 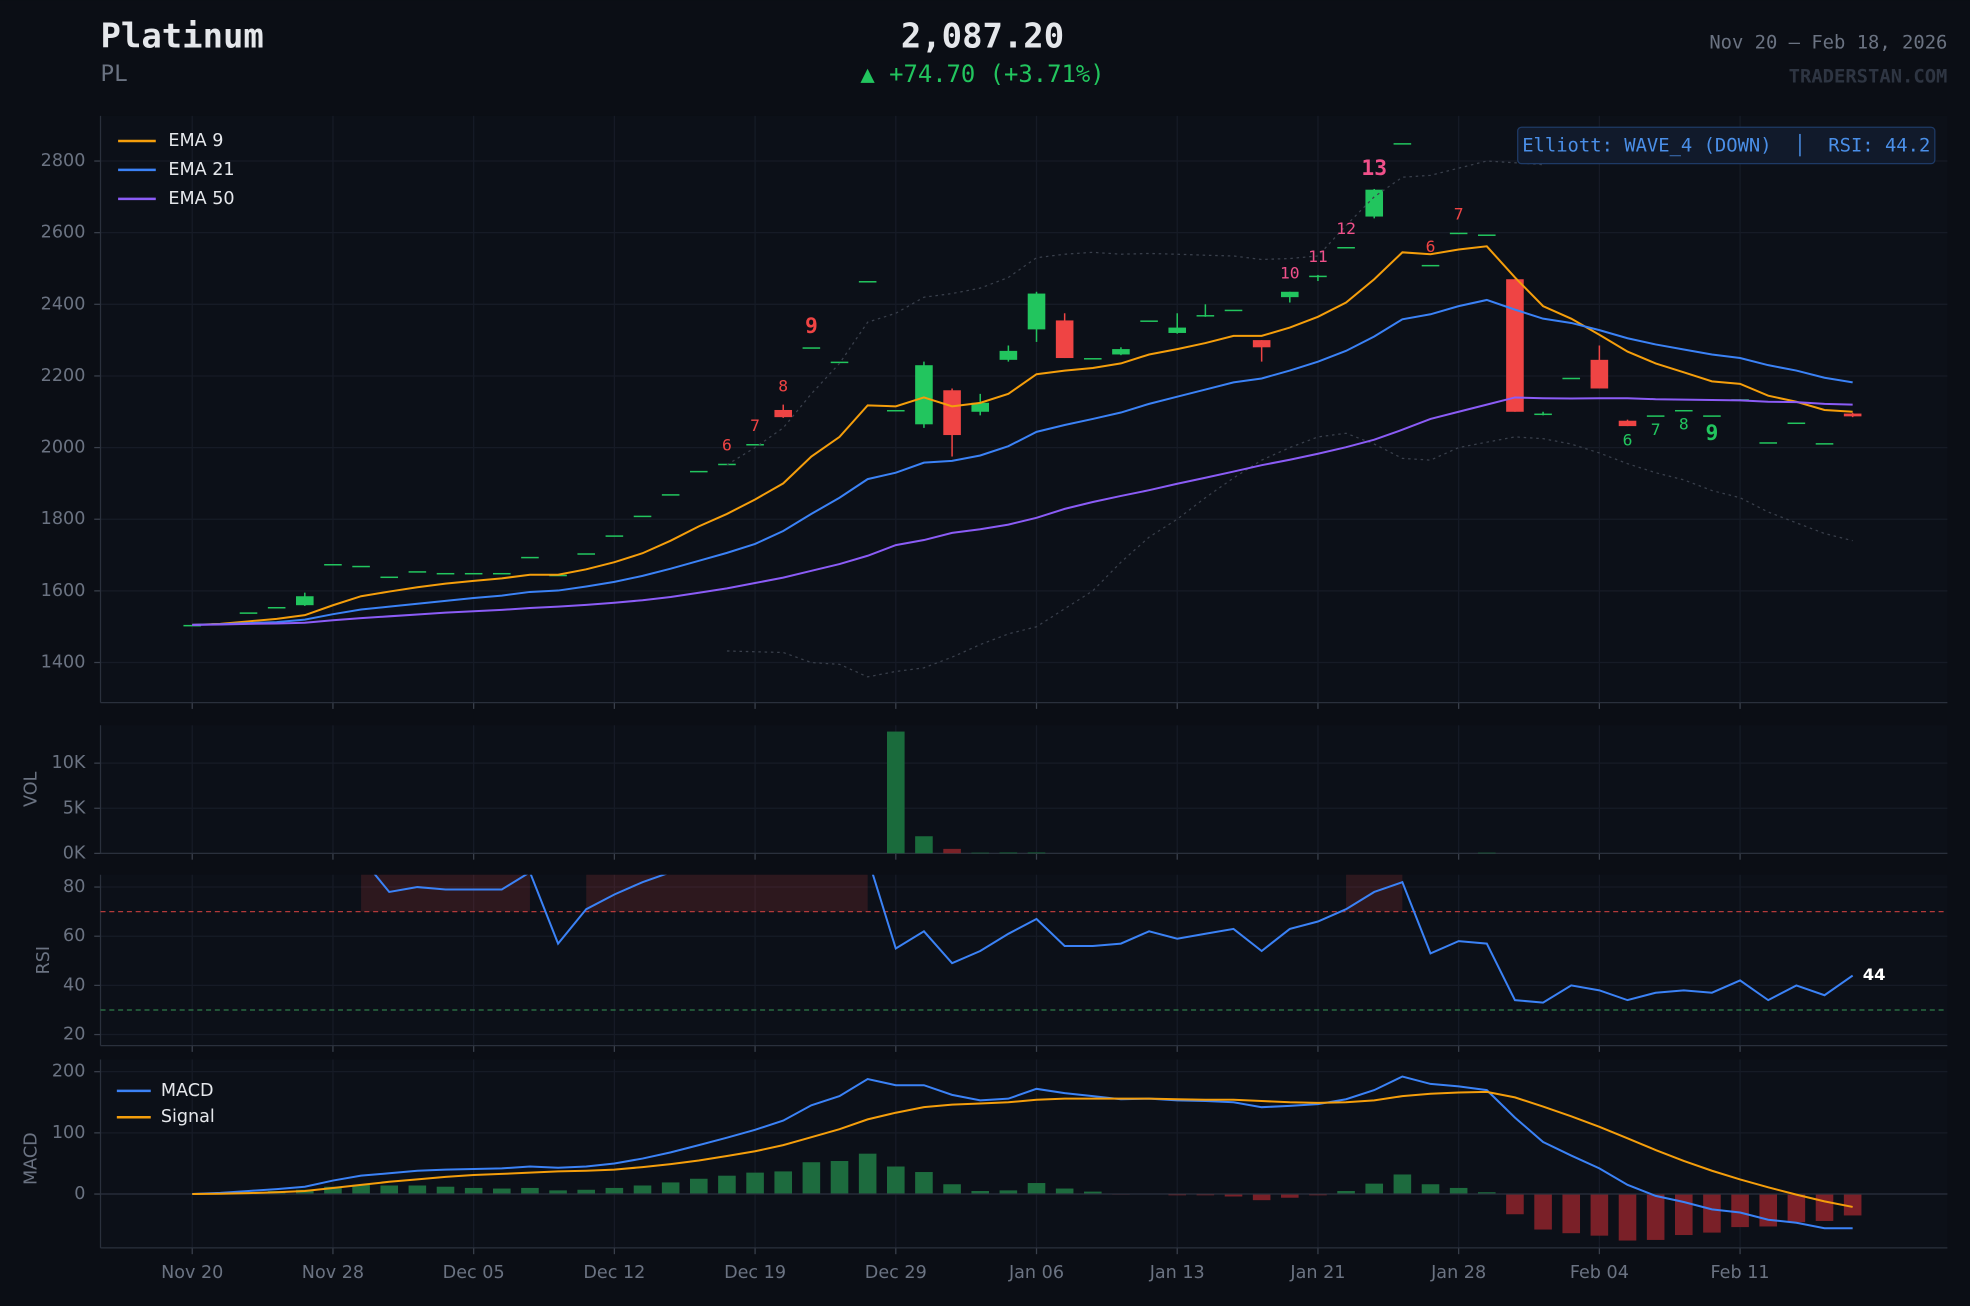 I want to click on legend-label: EMA 9, so click(x=195, y=141).